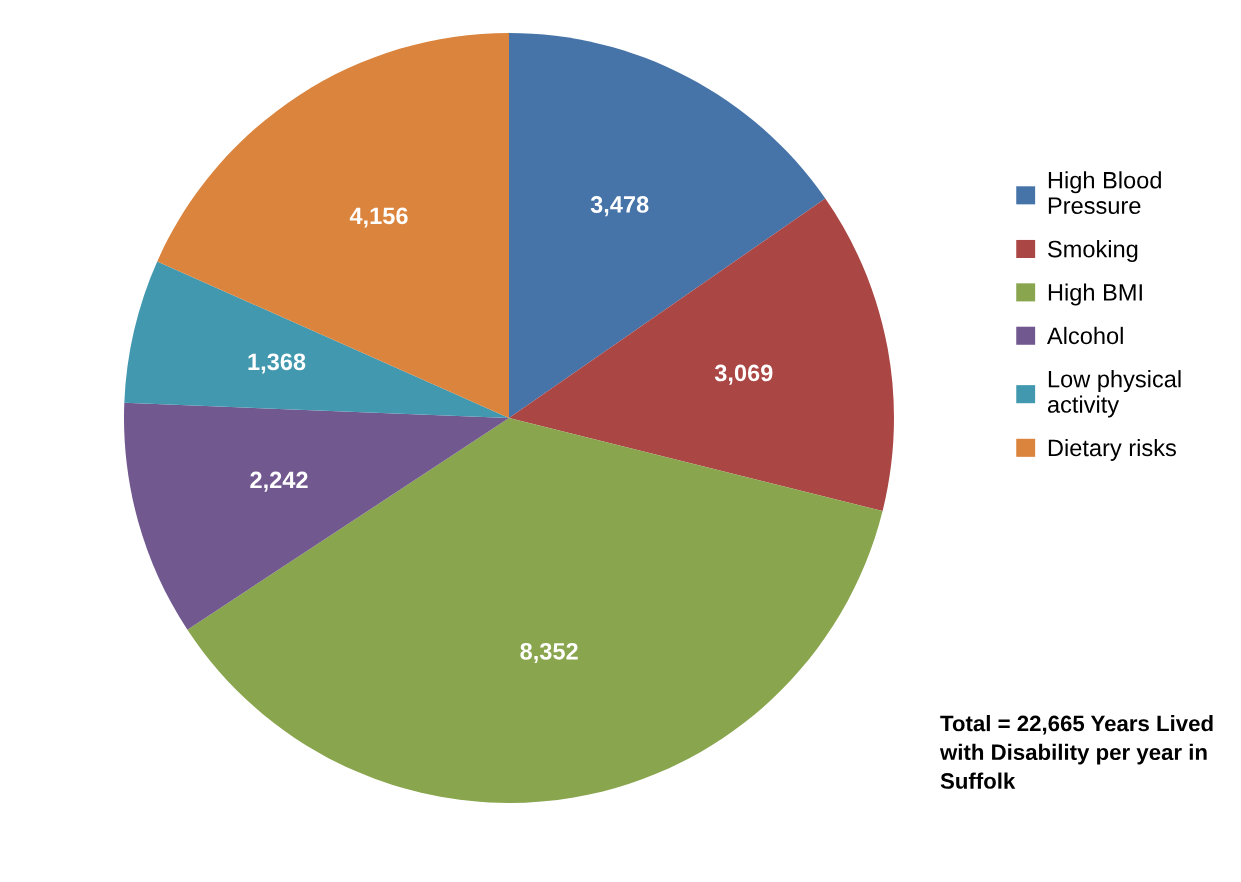 Image resolution: width=1241 pixels, height=882 pixels. I want to click on data-label: 2,242, so click(279, 481).